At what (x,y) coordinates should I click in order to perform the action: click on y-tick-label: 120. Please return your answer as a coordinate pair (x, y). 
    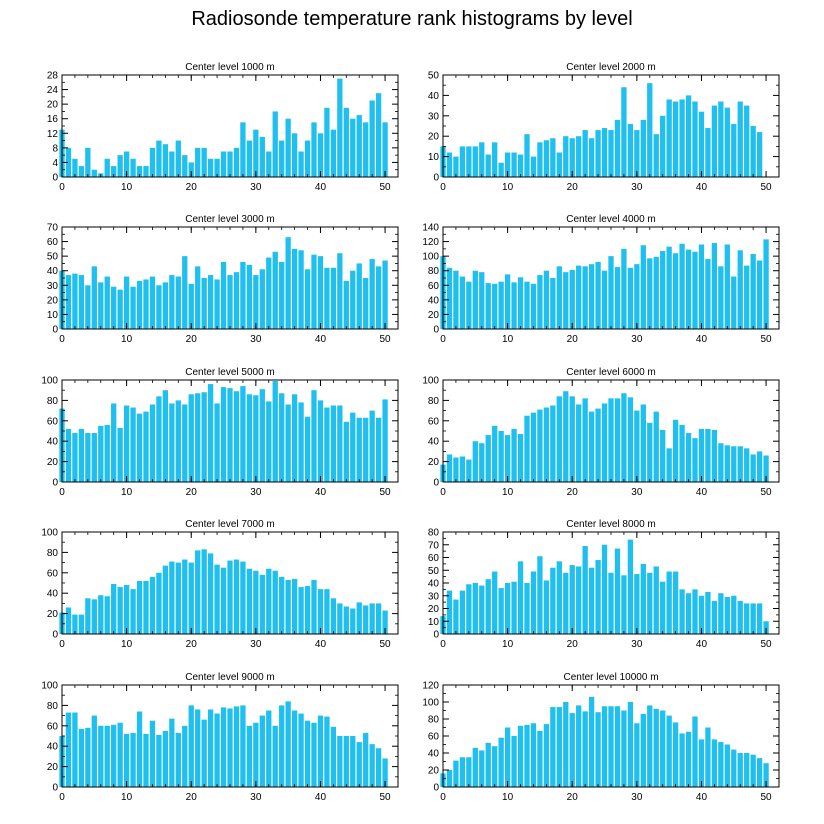
    Looking at the image, I should click on (430, 686).